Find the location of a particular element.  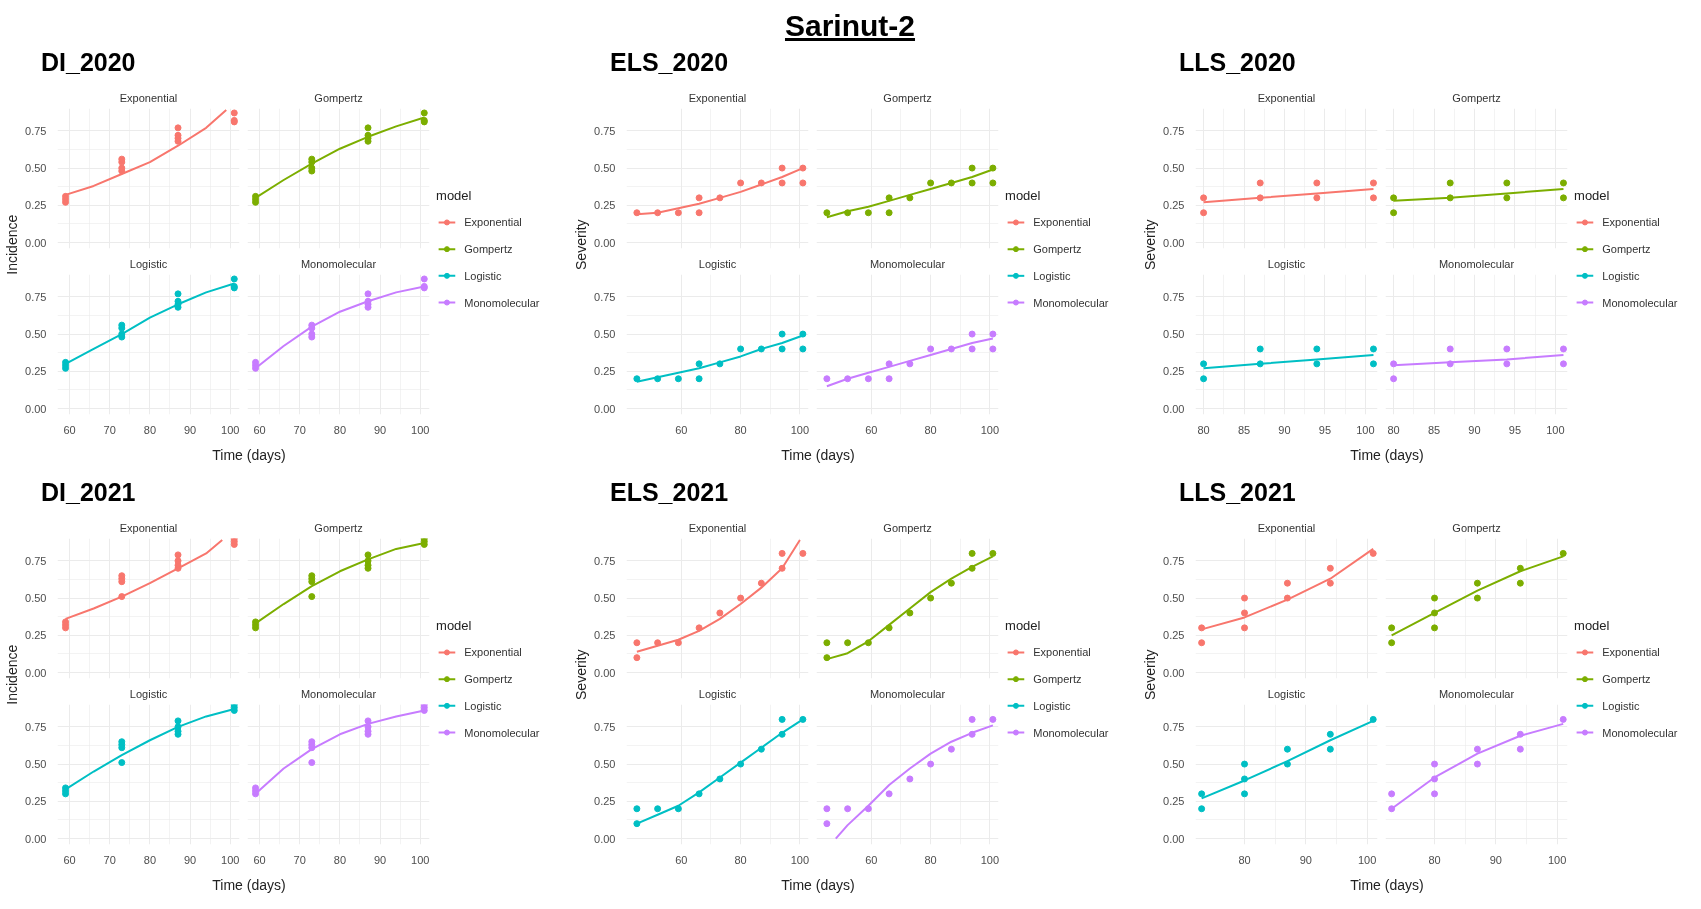

text: Incidence is located at coordinates (11, 244).